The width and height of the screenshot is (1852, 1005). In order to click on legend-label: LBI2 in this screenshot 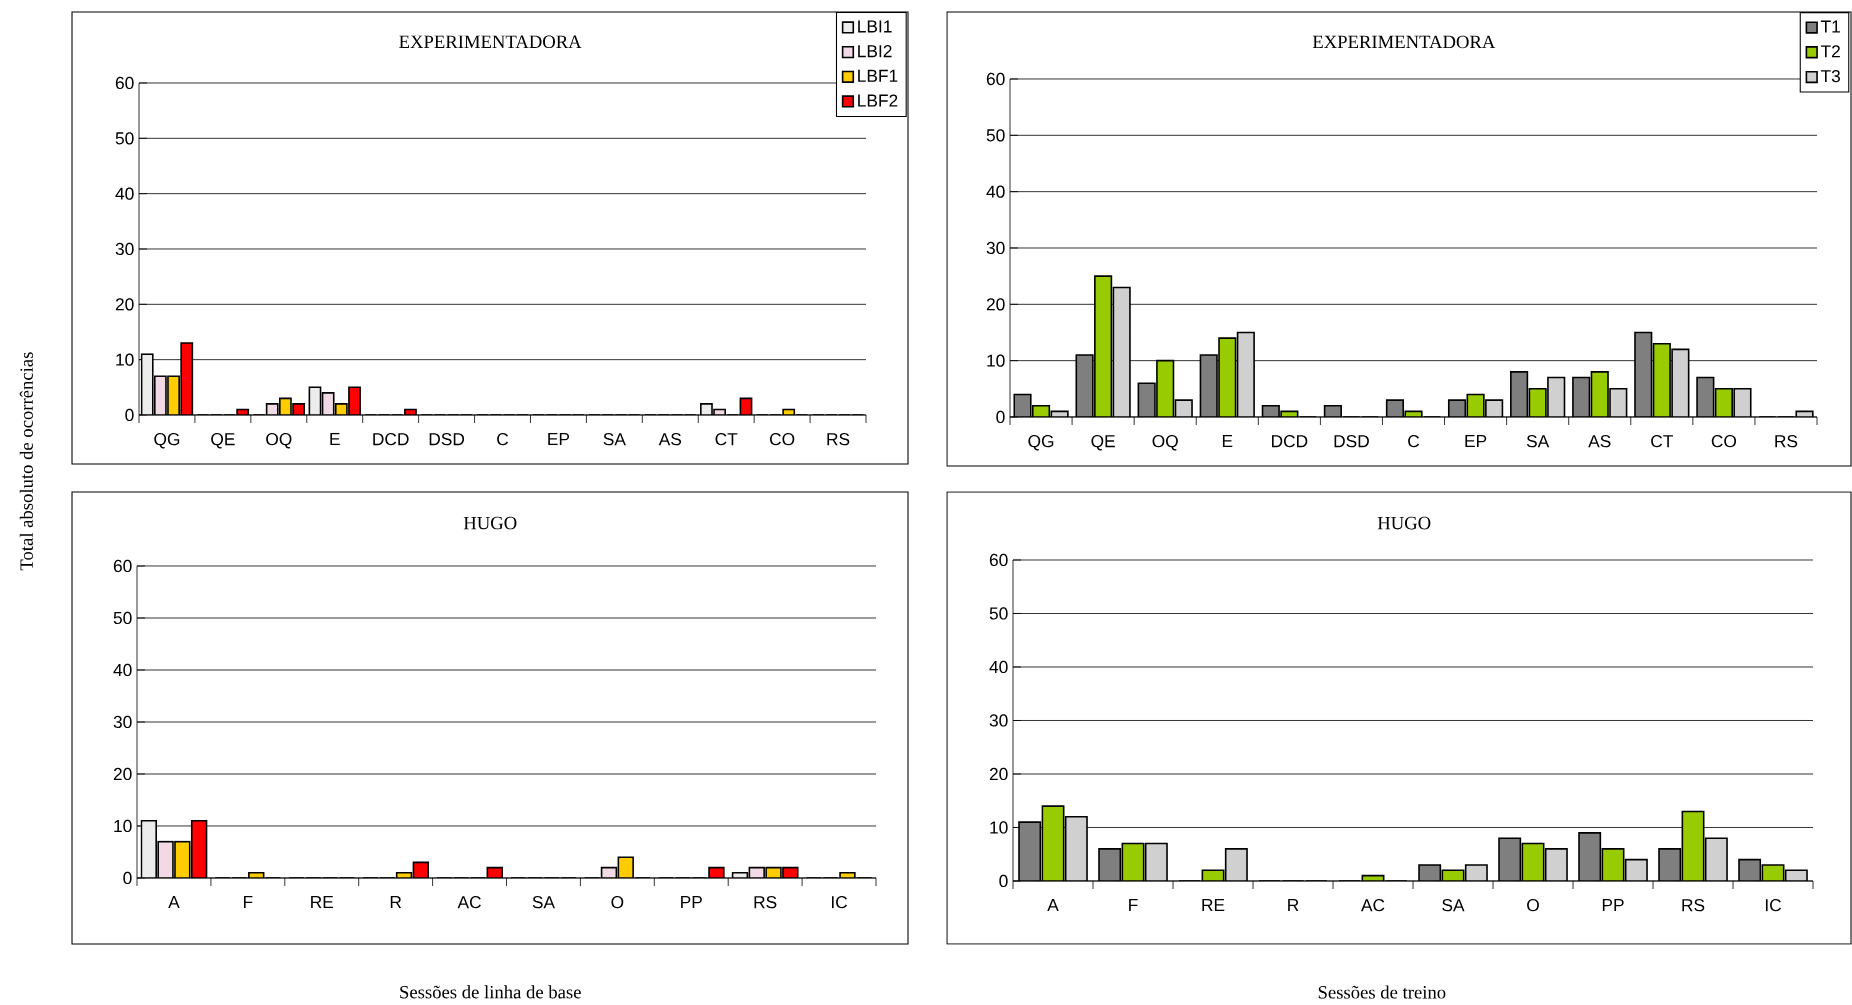, I will do `click(875, 51)`.